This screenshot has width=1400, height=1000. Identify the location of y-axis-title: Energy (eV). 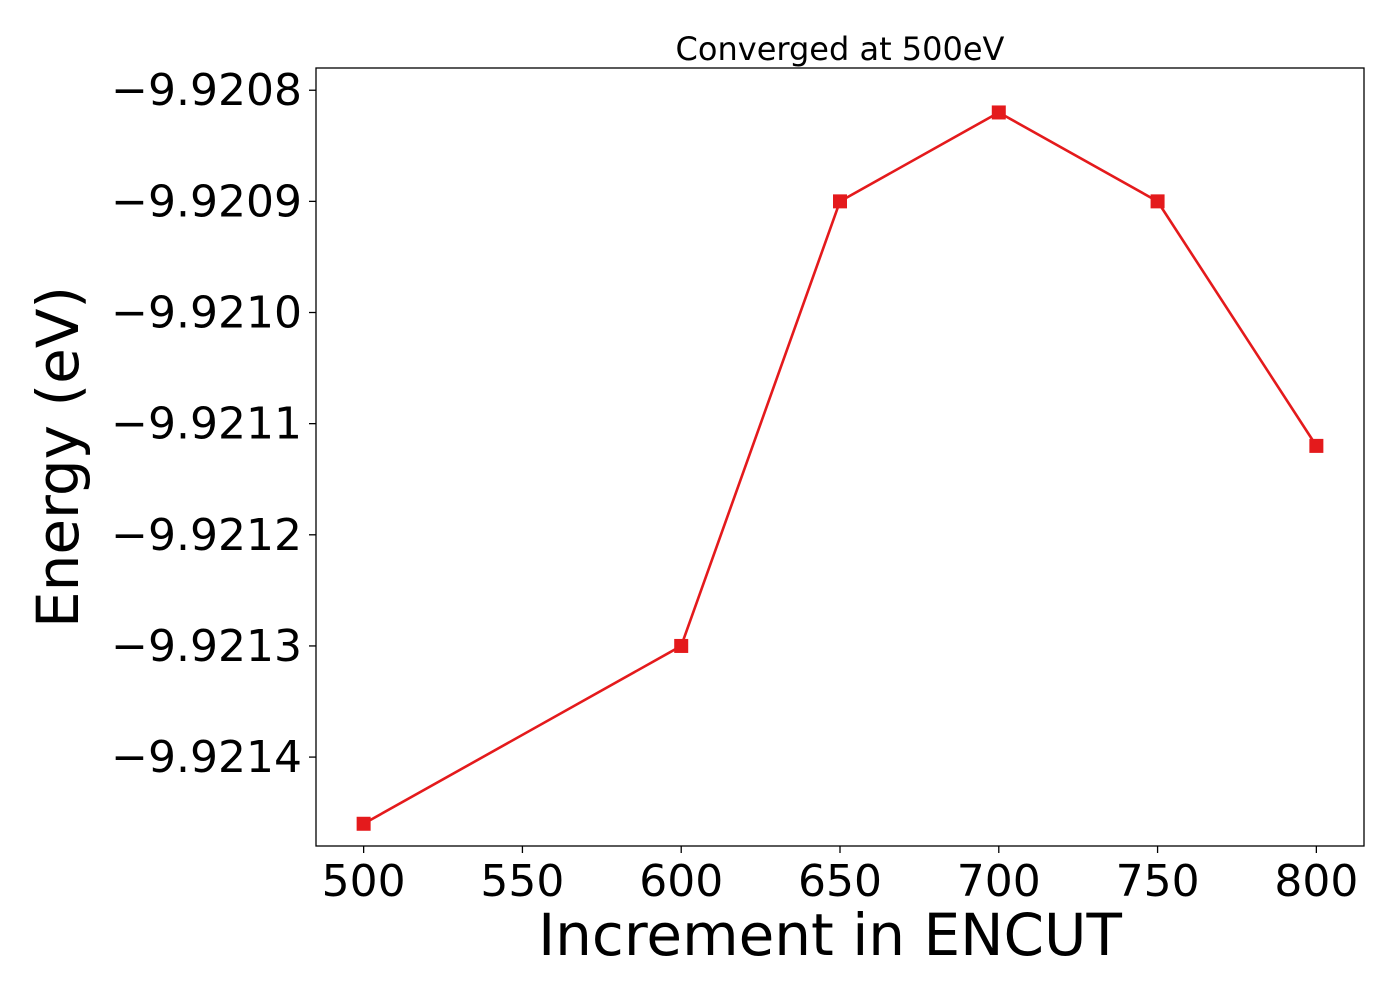
(58, 457).